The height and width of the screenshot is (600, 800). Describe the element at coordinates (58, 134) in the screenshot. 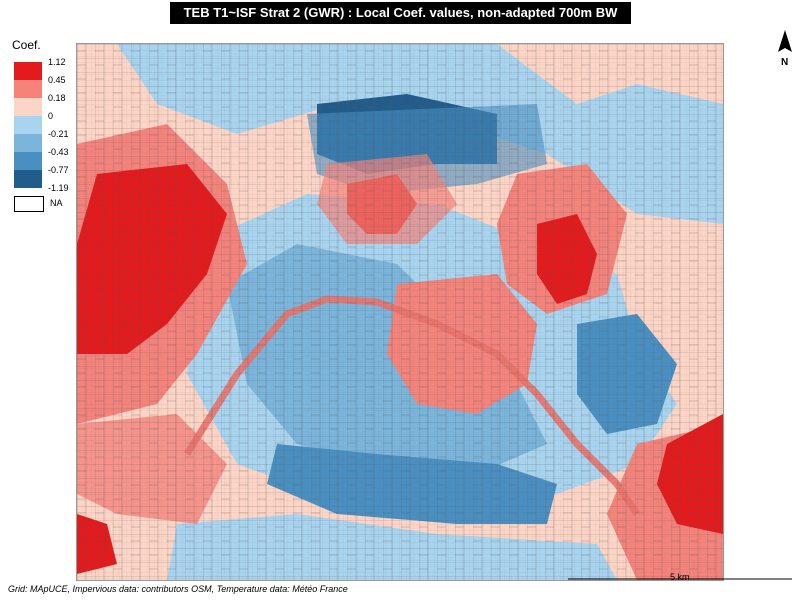

I see `legend-break-label: -0.21` at that location.